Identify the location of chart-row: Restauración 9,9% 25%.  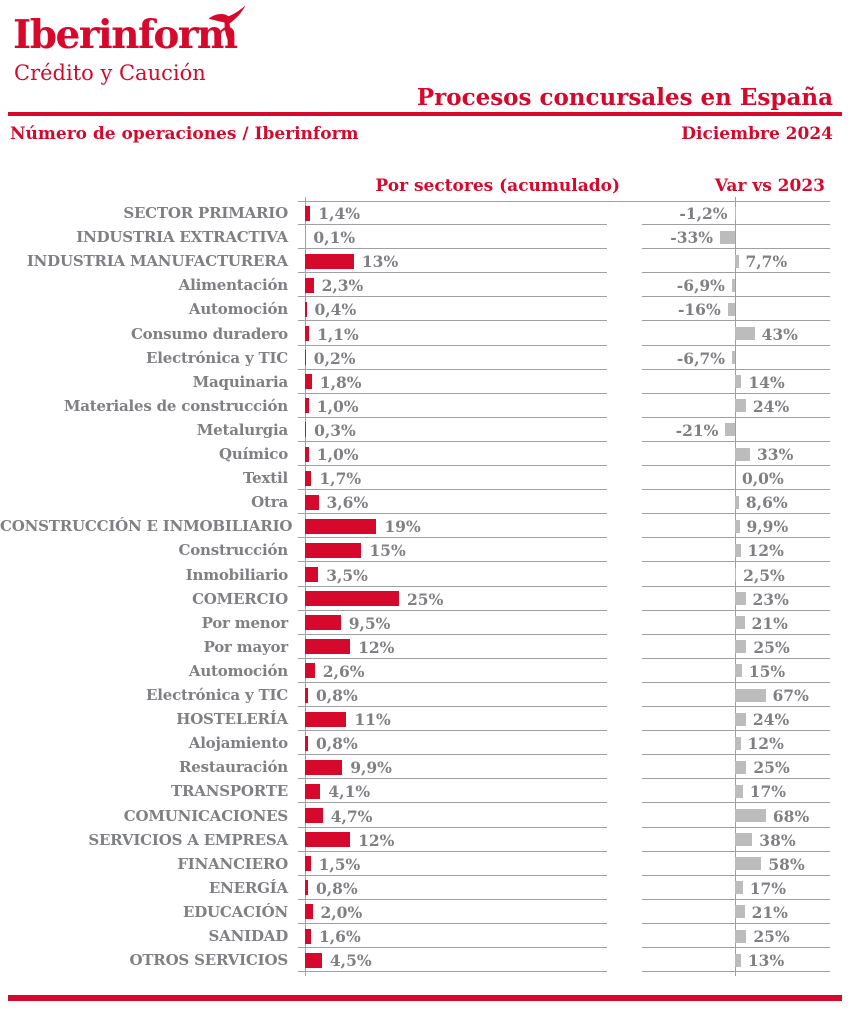
(425, 767).